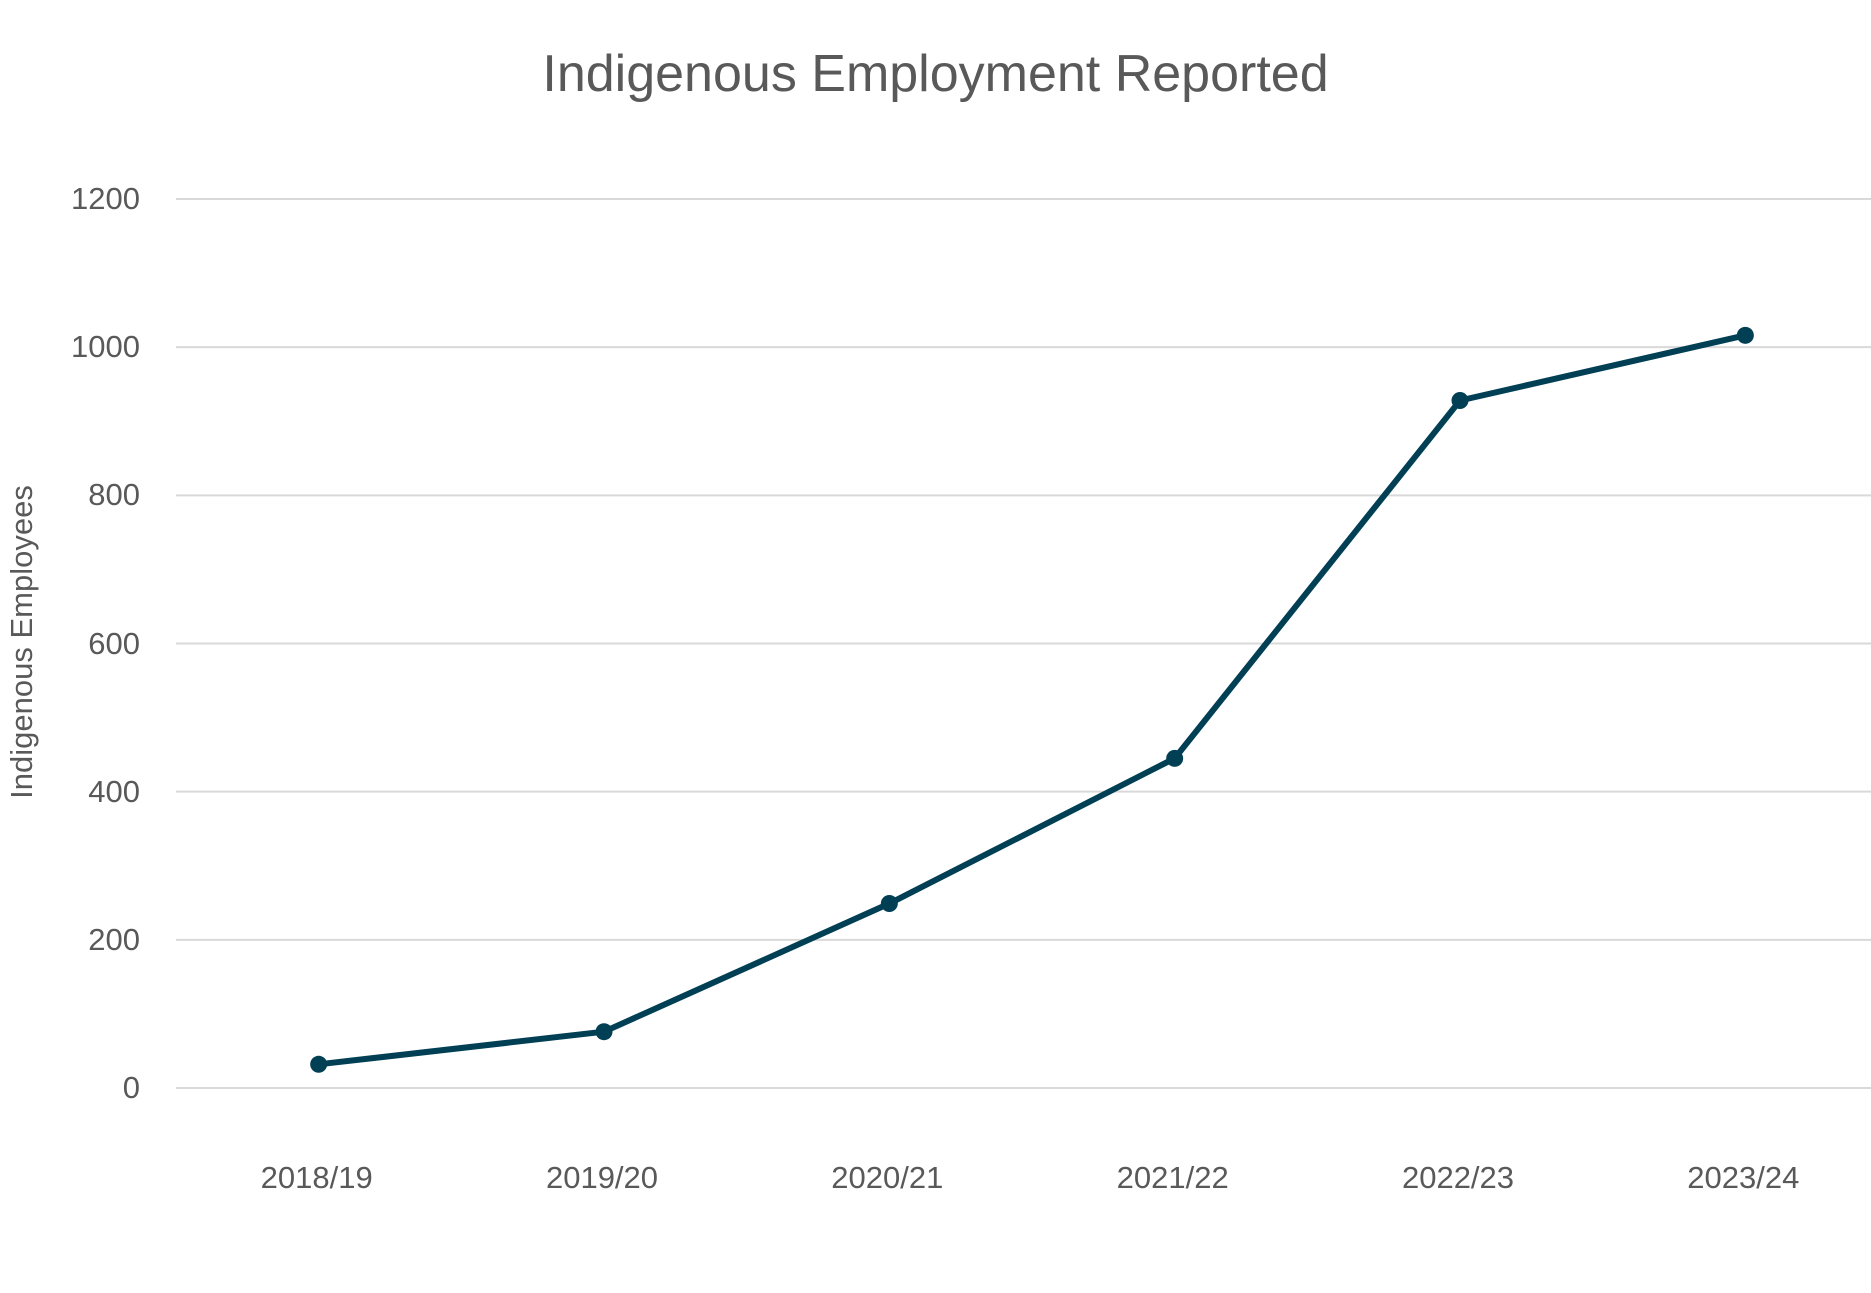 This screenshot has height=1293, width=1871. Describe the element at coordinates (1743, 1177) in the screenshot. I see `x-tick-label: 2023/24` at that location.